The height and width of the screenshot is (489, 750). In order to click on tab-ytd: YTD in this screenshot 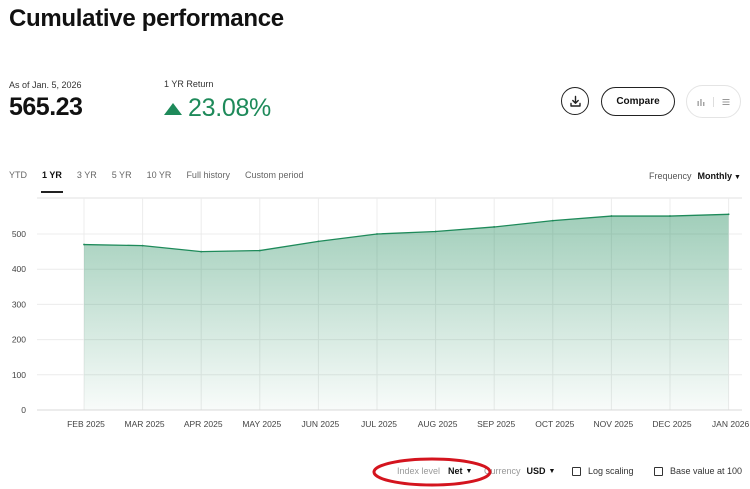, I will do `click(18, 175)`.